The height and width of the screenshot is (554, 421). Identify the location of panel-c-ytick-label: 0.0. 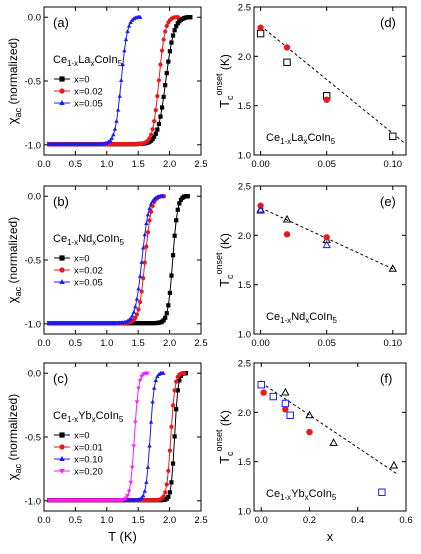
(34, 374).